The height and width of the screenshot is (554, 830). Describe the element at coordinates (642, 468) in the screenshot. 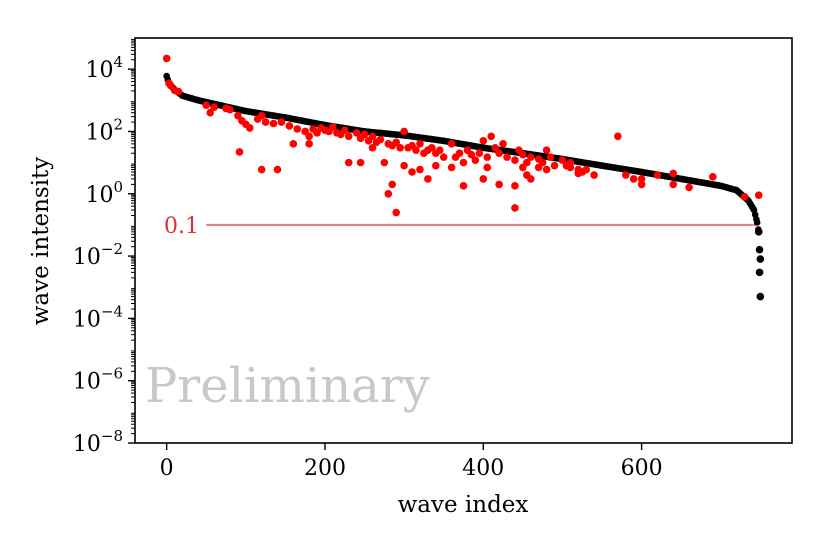

I see `x-tick-label: 600` at that location.